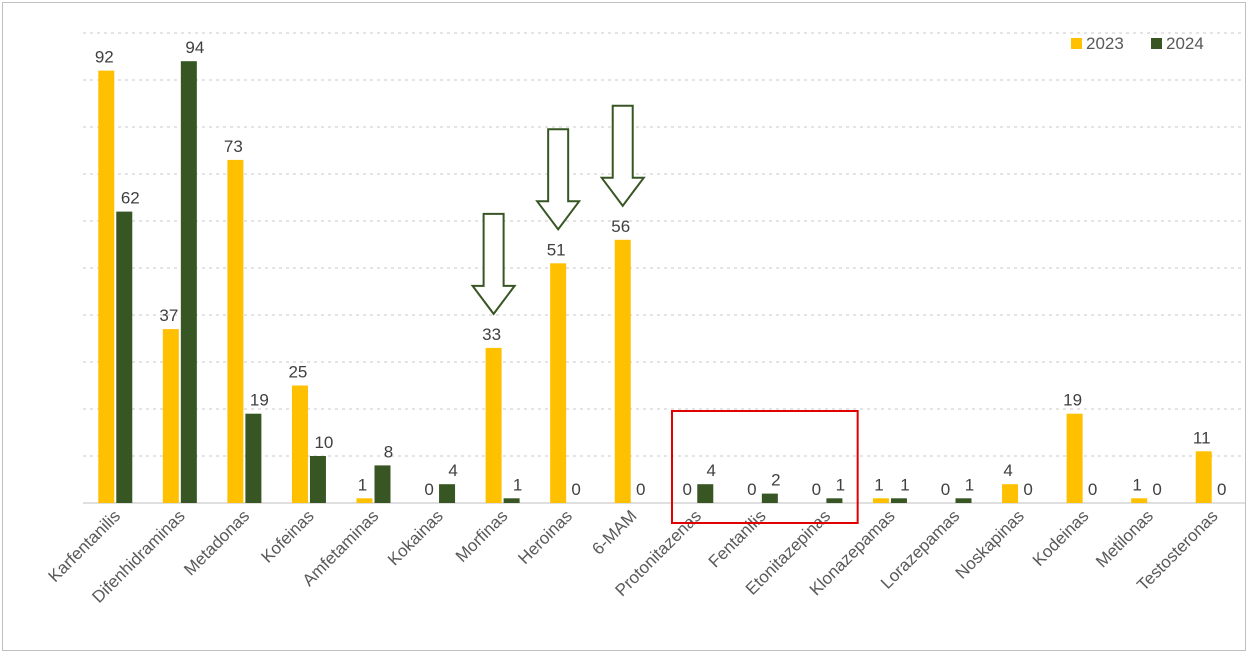  I want to click on bar-2023-Testosteronas, so click(1203, 477).